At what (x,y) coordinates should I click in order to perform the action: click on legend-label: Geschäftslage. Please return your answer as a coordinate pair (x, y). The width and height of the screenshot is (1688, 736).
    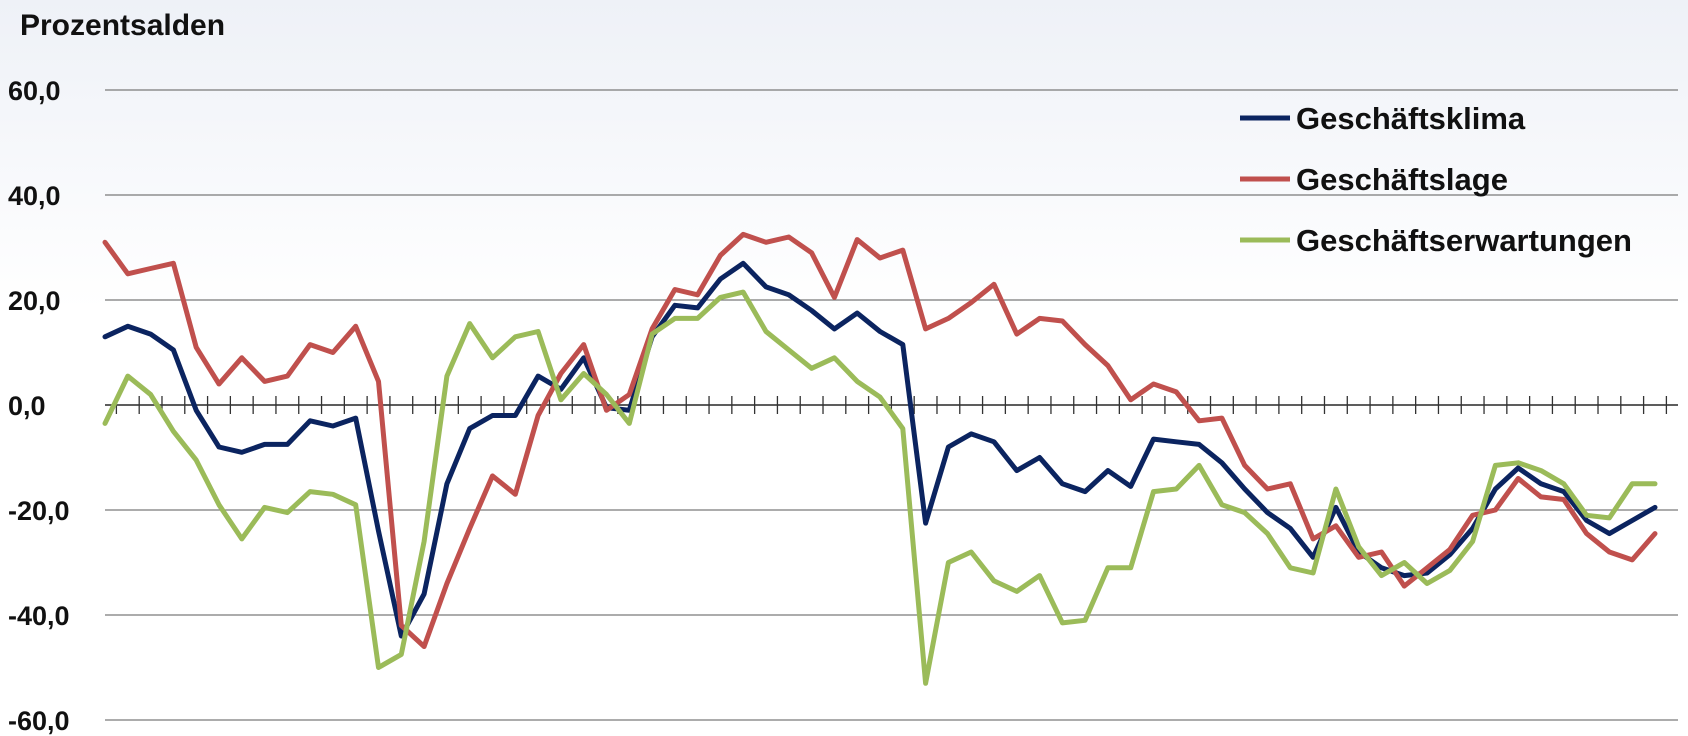
    Looking at the image, I should click on (1402, 179).